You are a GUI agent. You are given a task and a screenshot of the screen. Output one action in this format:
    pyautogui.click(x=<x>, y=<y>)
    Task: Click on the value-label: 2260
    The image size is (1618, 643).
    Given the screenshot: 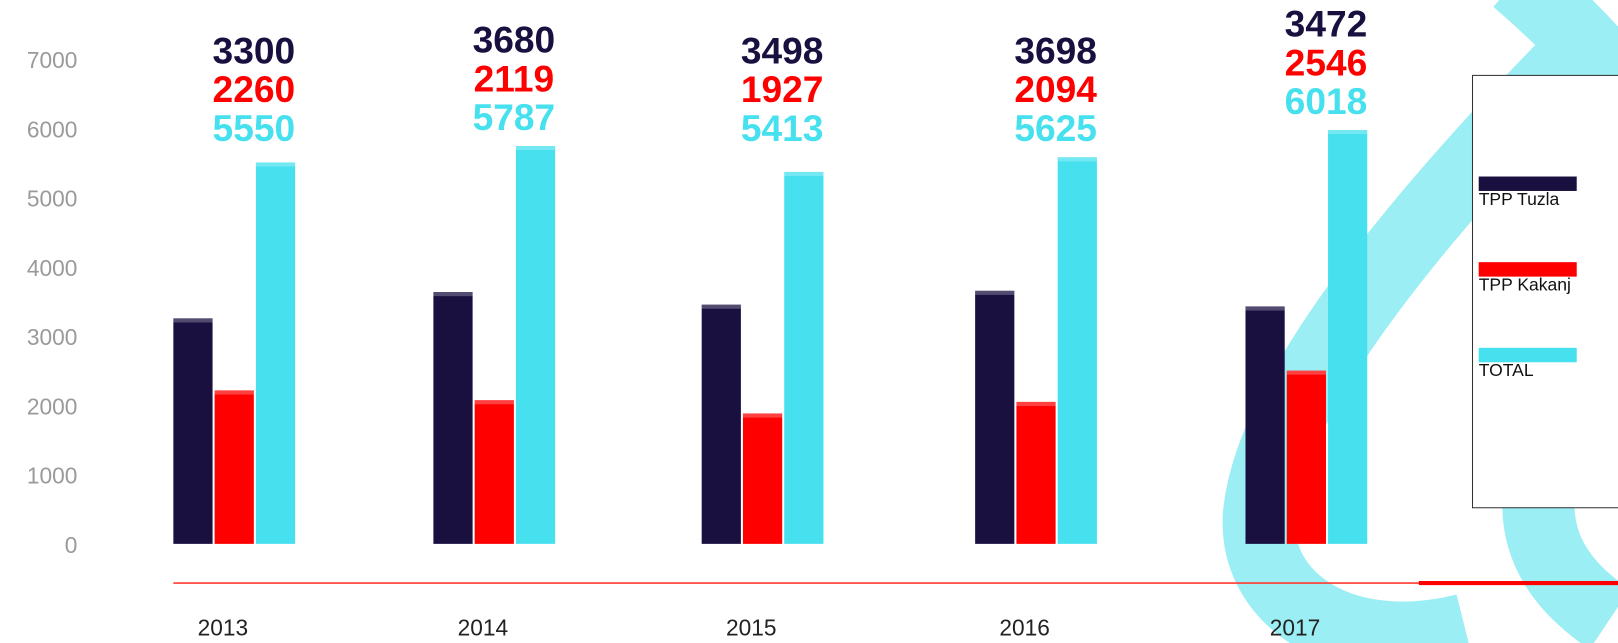 What is the action you would take?
    pyautogui.click(x=254, y=89)
    